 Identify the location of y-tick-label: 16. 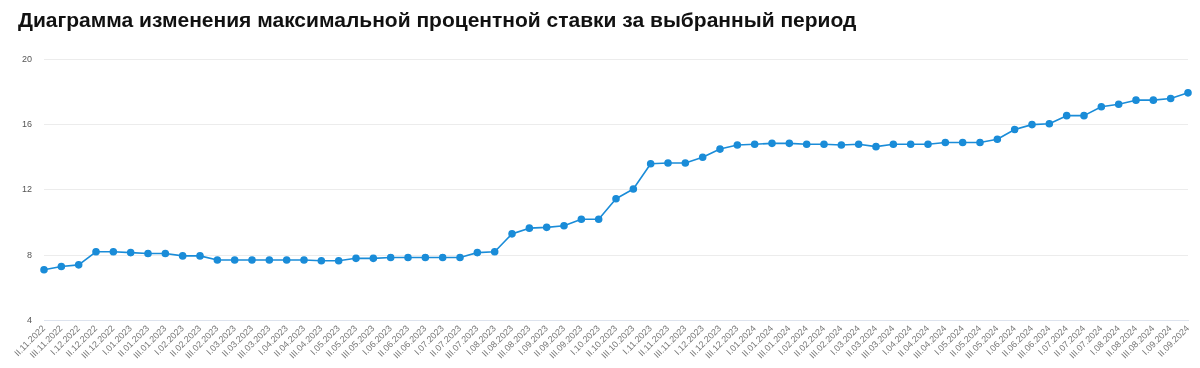
(27, 124).